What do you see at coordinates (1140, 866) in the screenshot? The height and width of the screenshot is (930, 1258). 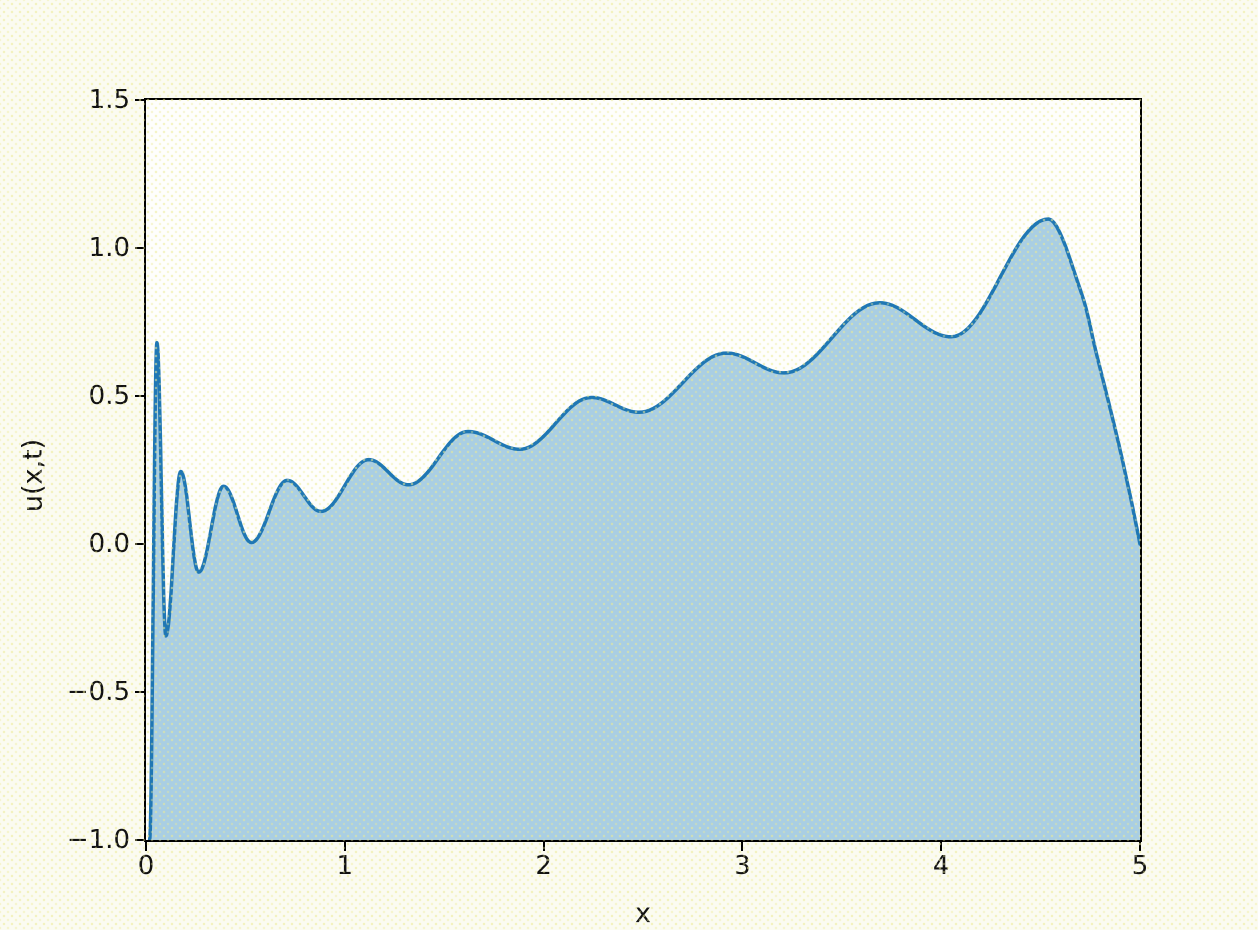 I see `x-tick-label: 5` at bounding box center [1140, 866].